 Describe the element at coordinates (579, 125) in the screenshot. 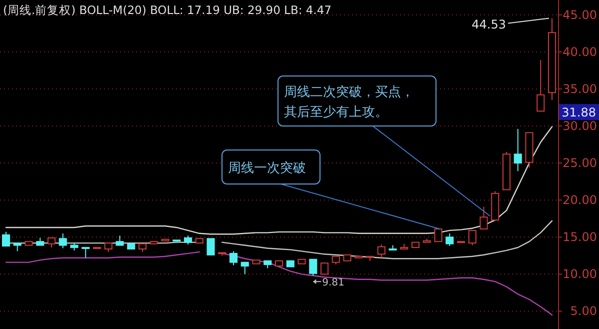

I see `y-tick-label: 30.00` at that location.